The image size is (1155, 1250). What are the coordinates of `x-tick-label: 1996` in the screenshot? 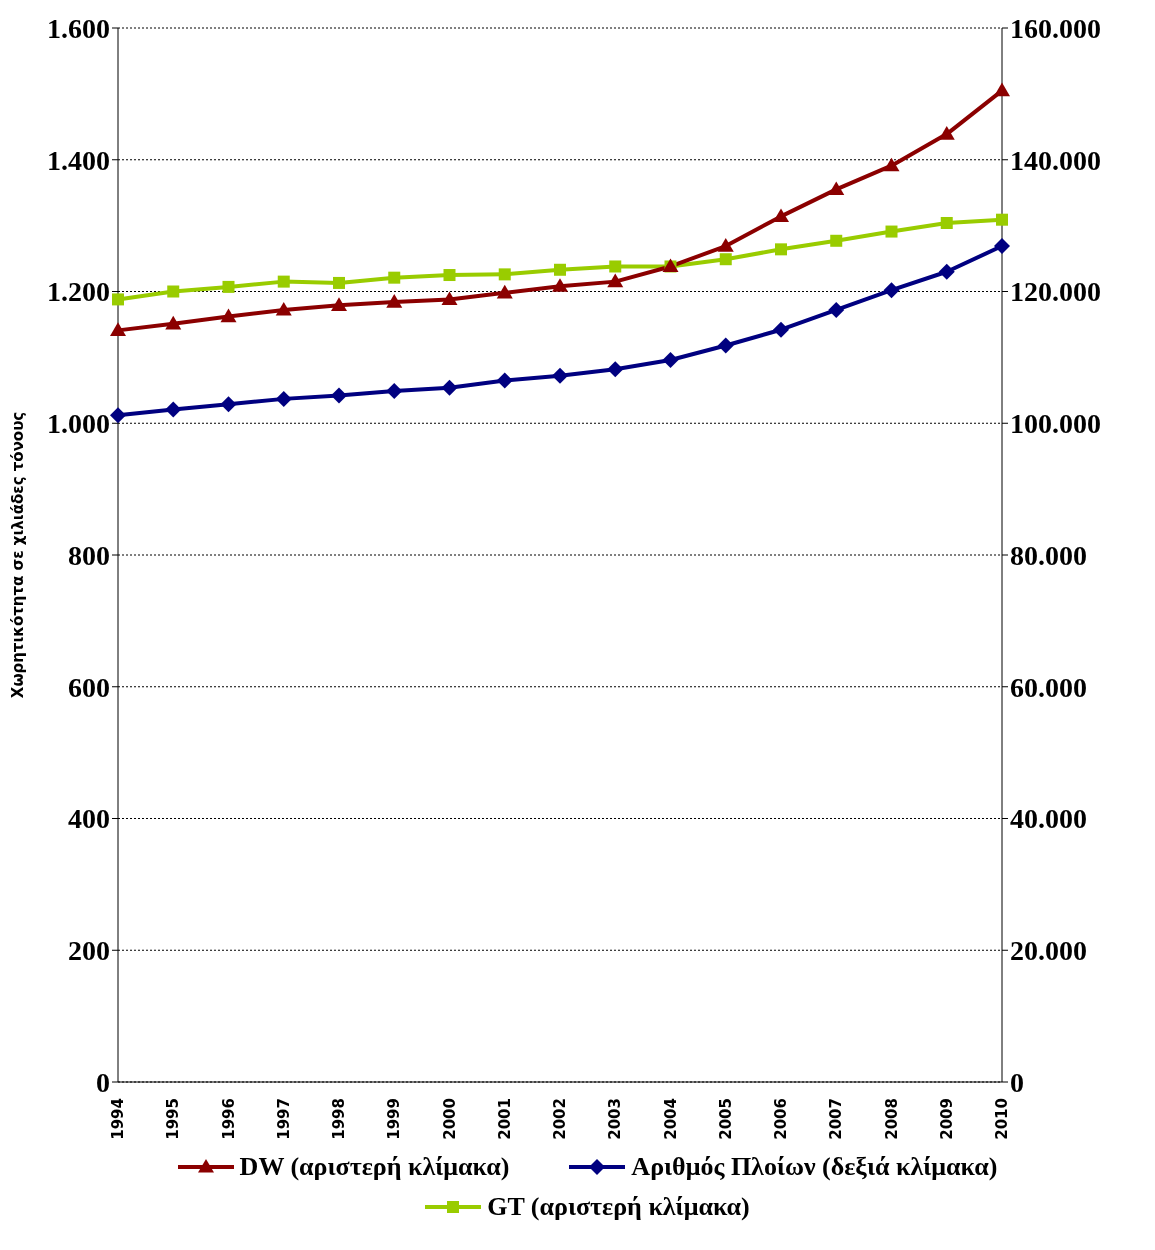 It's located at (228, 1119).